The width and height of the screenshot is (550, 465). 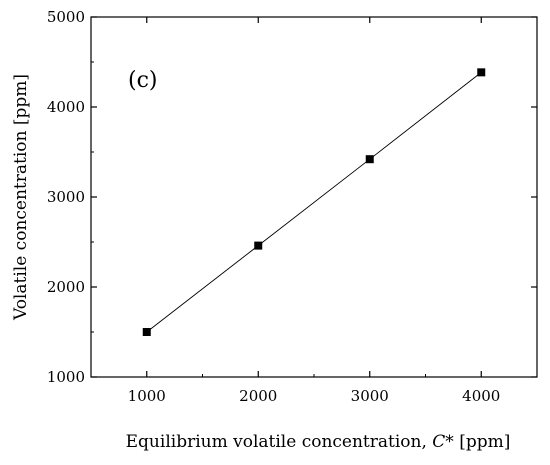 What do you see at coordinates (21, 197) in the screenshot?
I see `y-axis-title: Volatile concentration [ppm]` at bounding box center [21, 197].